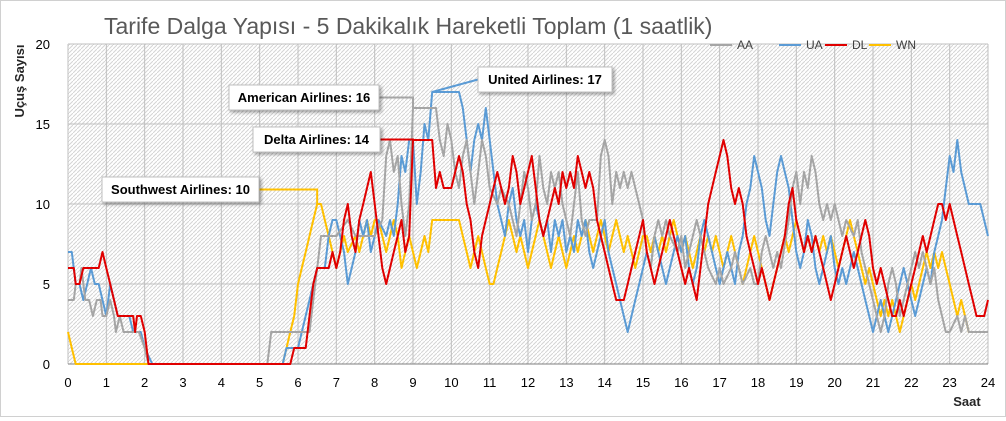 The image size is (1006, 421). I want to click on x-tick-label: 0, so click(67, 382).